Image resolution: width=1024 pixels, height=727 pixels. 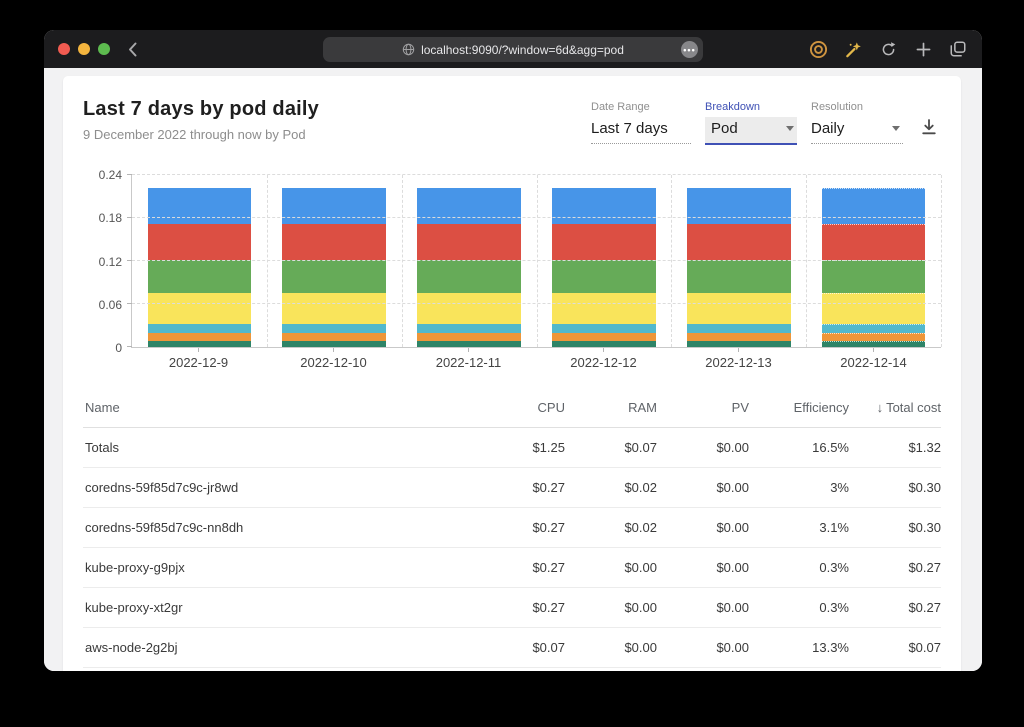 What do you see at coordinates (924, 647) in the screenshot?
I see `cell-total: $0.07` at bounding box center [924, 647].